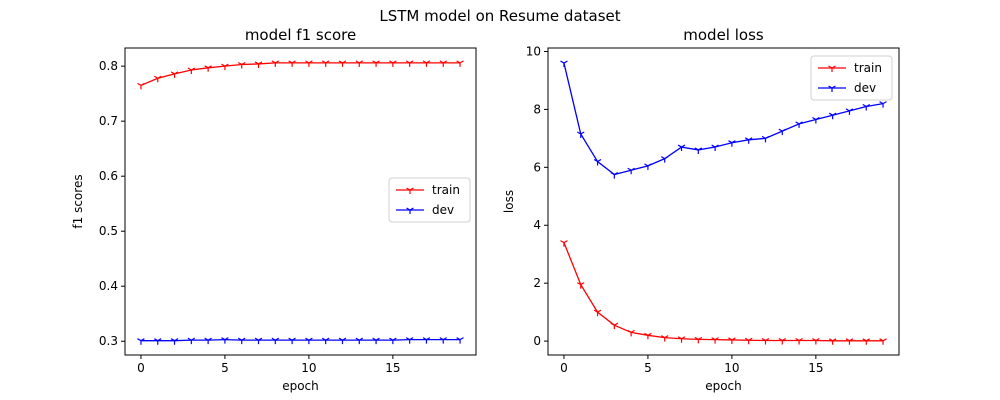 The height and width of the screenshot is (400, 1000). Describe the element at coordinates (537, 341) in the screenshot. I see `y-tick-label: 0` at that location.